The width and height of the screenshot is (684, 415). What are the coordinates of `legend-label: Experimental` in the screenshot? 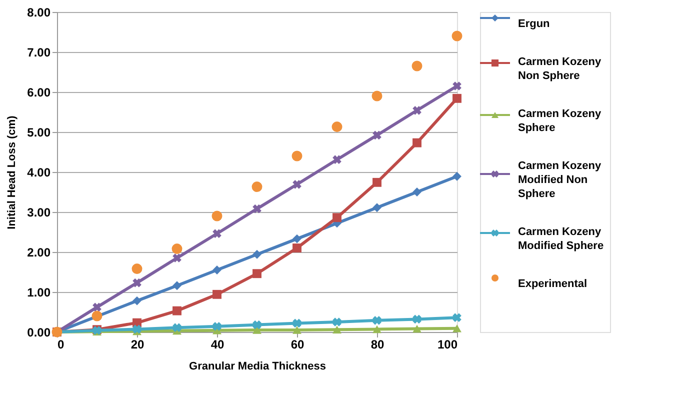 It's located at (553, 284).